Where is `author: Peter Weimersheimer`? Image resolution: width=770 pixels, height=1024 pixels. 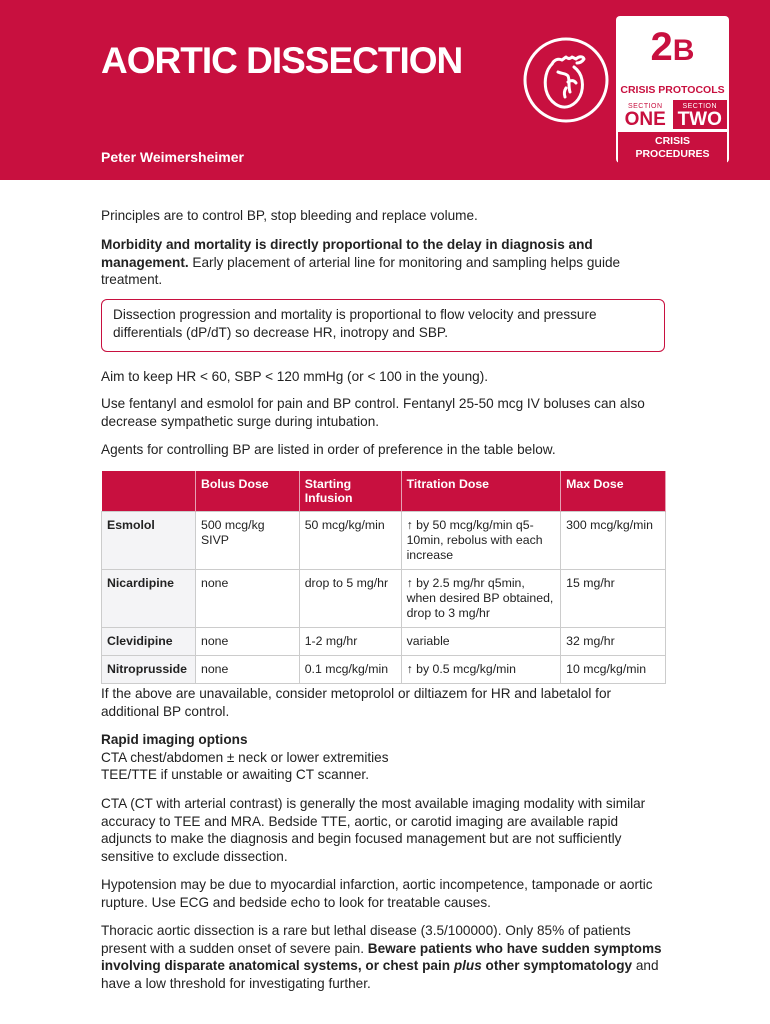 author: Peter Weimersheimer is located at coordinates (172, 157).